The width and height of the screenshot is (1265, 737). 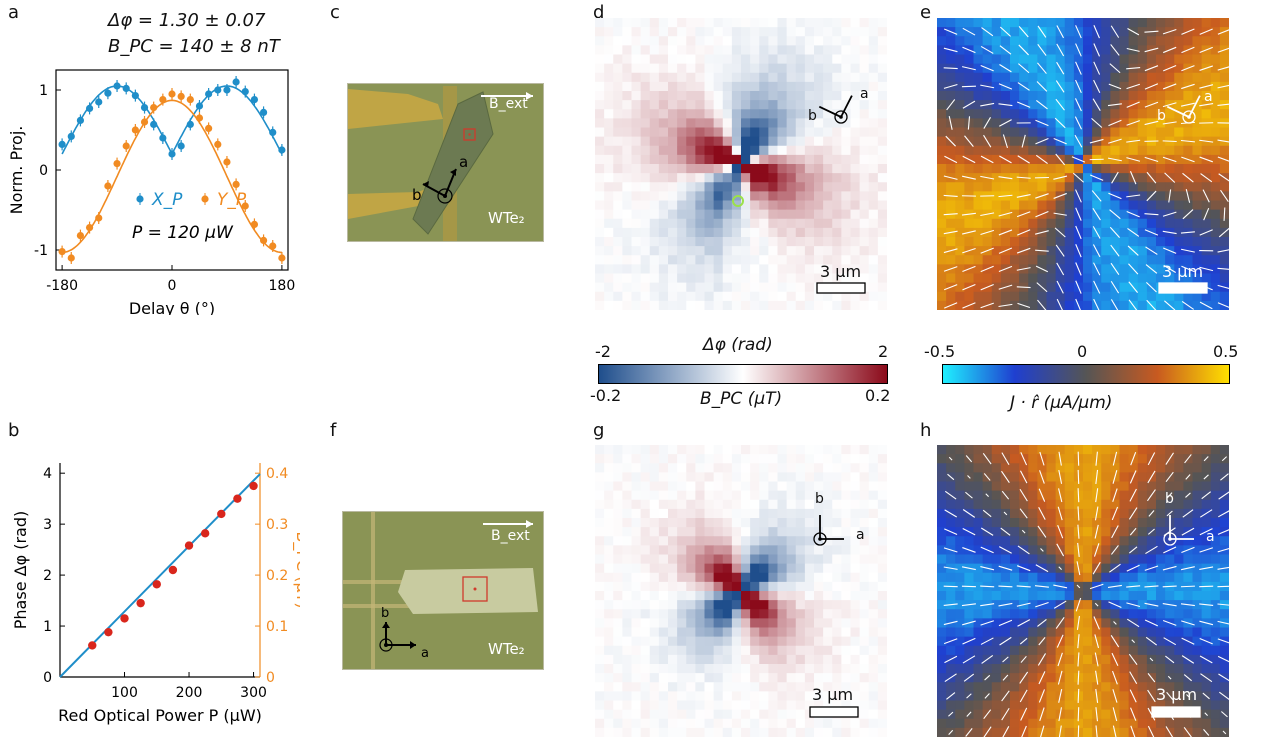 I want to click on scale-label-g: 3 μm, so click(x=833, y=694).